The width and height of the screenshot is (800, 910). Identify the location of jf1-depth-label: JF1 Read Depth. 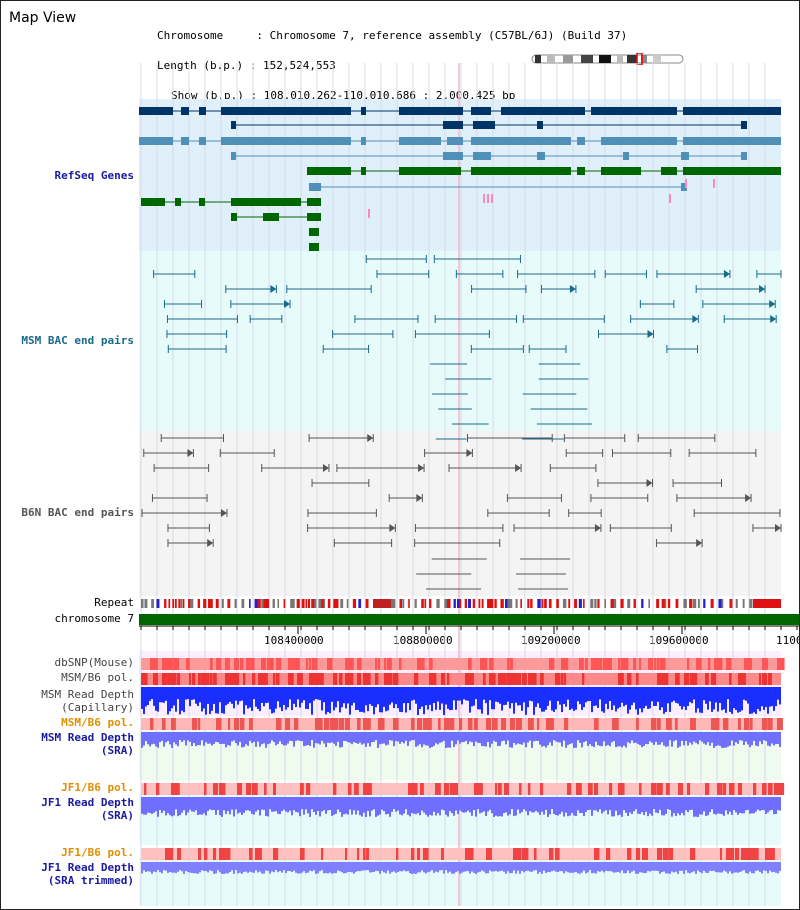
(87, 802).